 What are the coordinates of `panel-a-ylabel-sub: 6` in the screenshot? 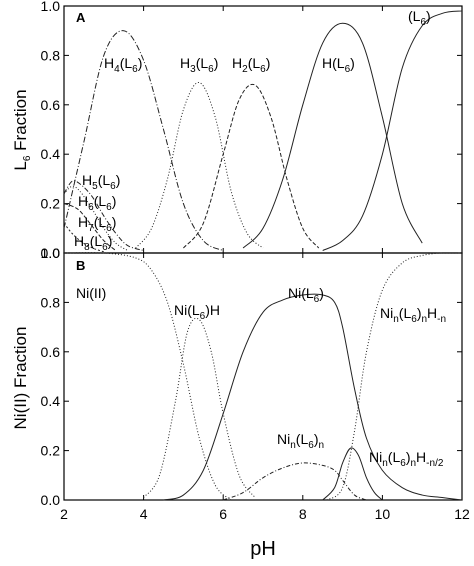 It's located at (27, 158).